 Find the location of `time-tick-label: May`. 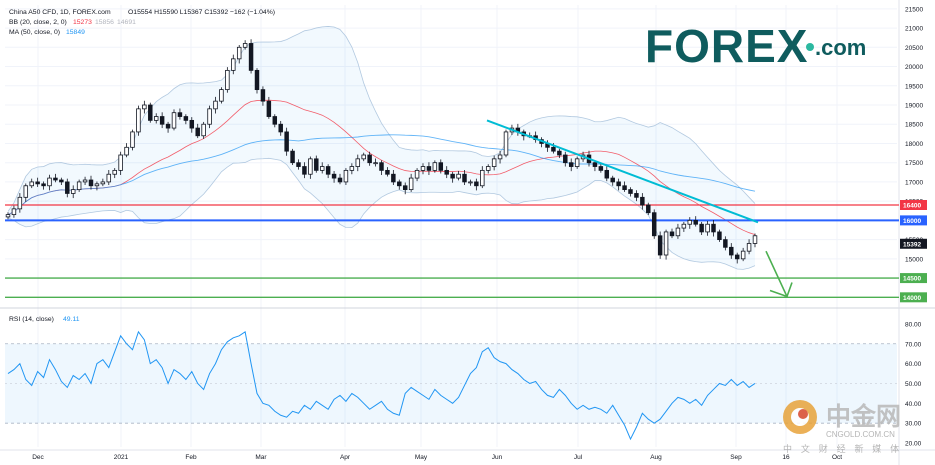

time-tick-label: May is located at coordinates (421, 457).